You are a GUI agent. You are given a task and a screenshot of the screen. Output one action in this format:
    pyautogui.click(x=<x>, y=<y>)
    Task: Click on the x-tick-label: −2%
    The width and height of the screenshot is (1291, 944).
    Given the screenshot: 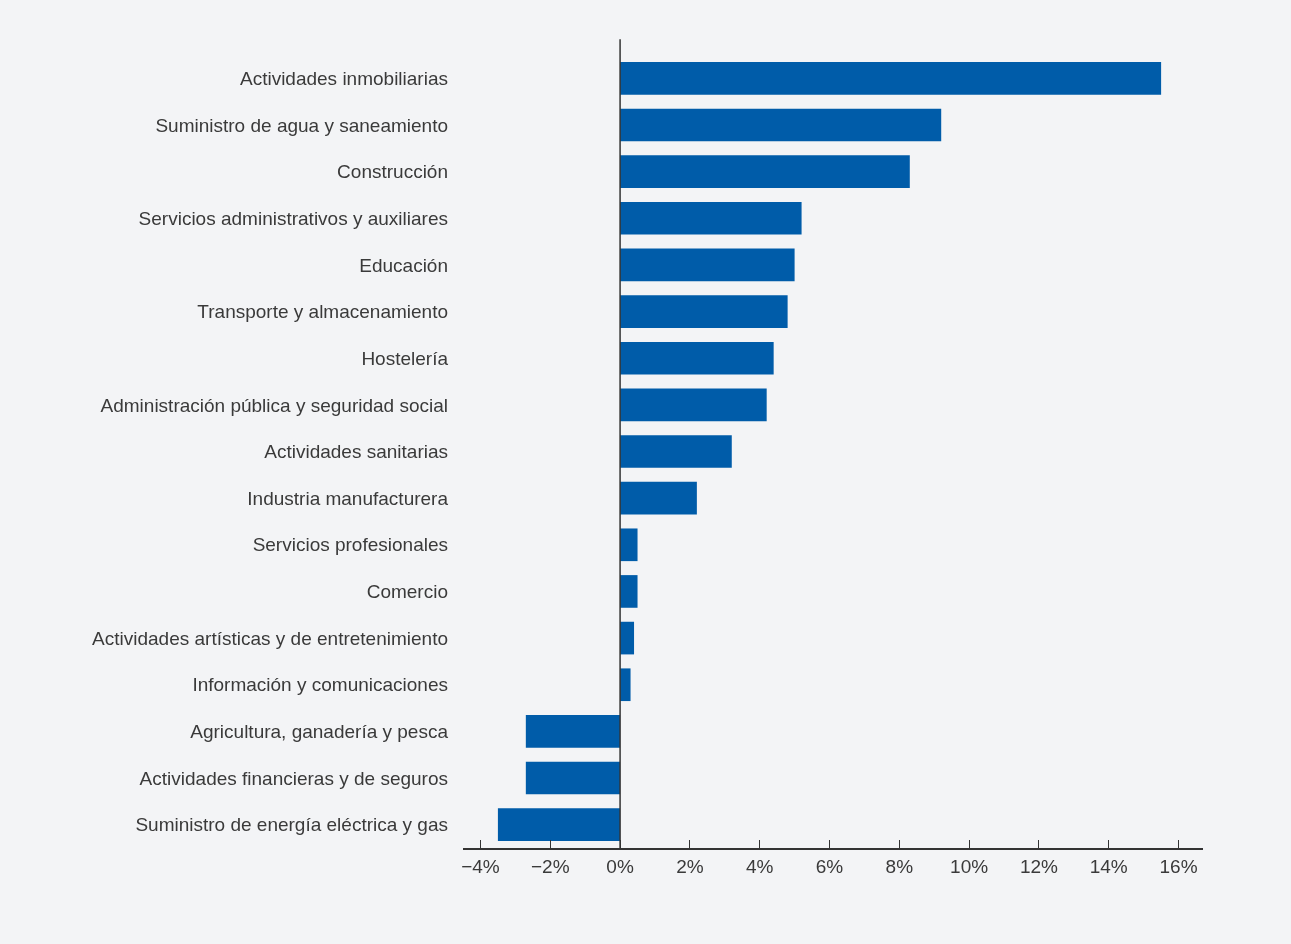 What is the action you would take?
    pyautogui.click(x=550, y=866)
    